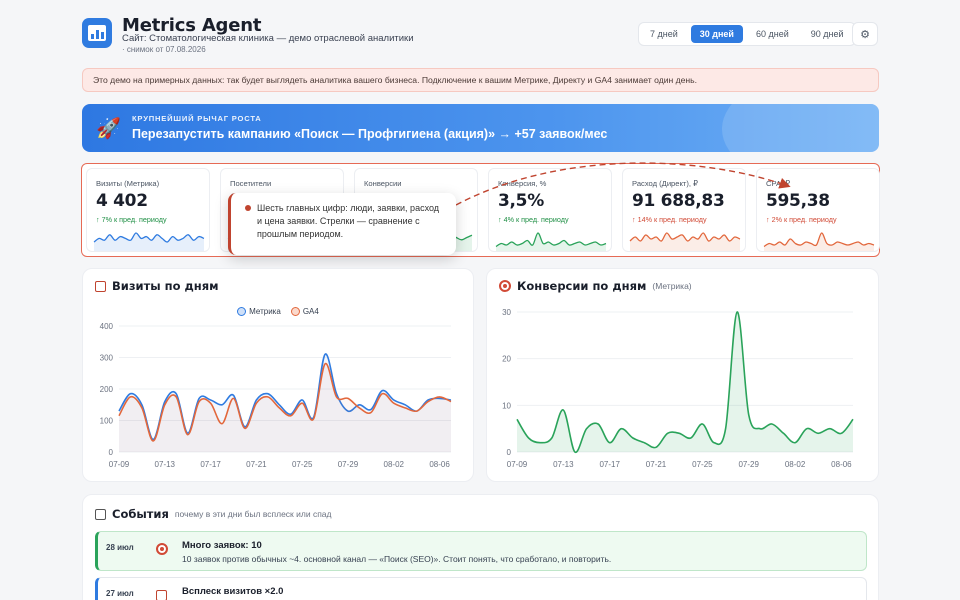 The height and width of the screenshot is (600, 960). What do you see at coordinates (664, 34) in the screenshot?
I see `range-7-button: 7 дней` at bounding box center [664, 34].